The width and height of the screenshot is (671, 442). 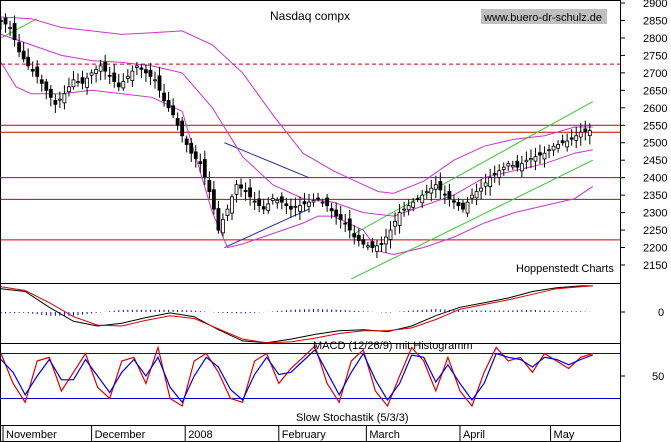 I want to click on y-tick-label: 2850, so click(x=655, y=21).